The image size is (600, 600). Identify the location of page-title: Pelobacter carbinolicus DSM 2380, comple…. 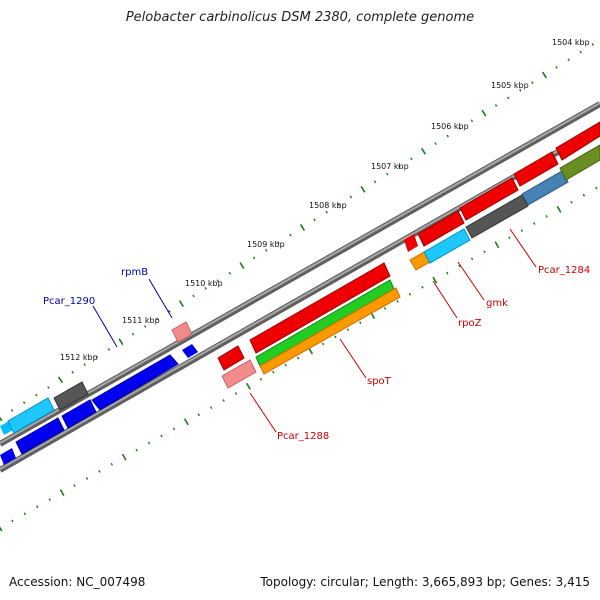
(300, 17).